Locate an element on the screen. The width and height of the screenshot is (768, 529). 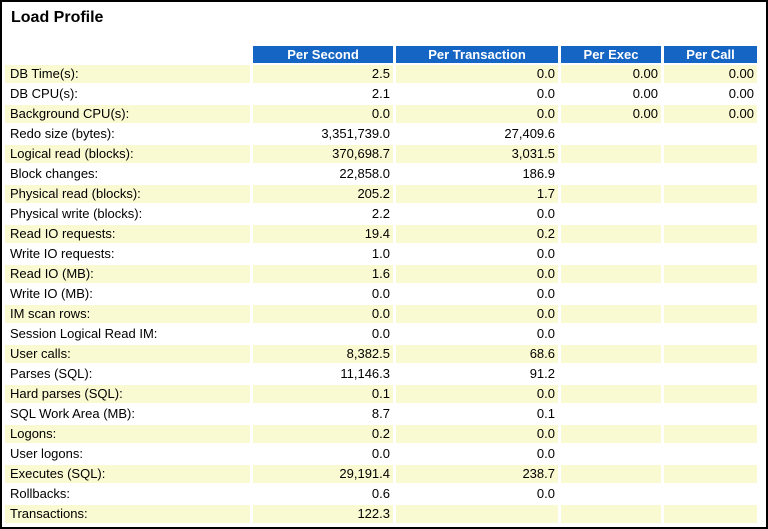
row-value-per-second: 1.0 is located at coordinates (323, 254).